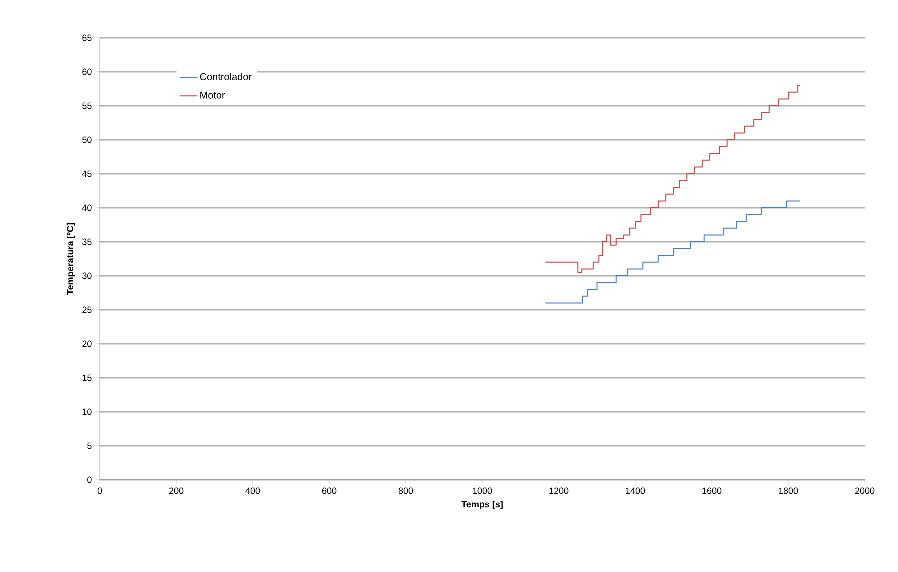  What do you see at coordinates (226, 76) in the screenshot?
I see `legend-label: Controlador` at bounding box center [226, 76].